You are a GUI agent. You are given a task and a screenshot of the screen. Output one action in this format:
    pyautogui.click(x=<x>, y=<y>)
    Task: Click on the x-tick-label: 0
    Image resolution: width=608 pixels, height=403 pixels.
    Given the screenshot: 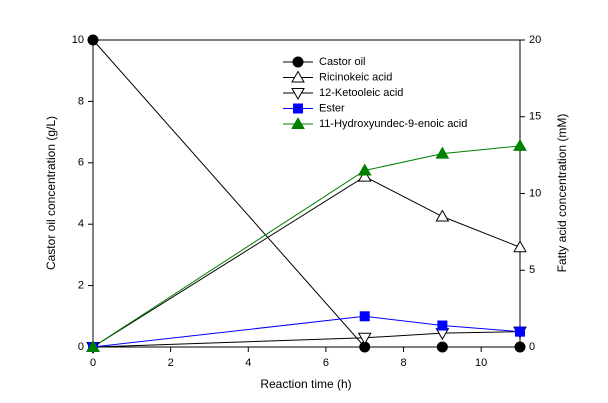 What is the action you would take?
    pyautogui.click(x=93, y=363)
    